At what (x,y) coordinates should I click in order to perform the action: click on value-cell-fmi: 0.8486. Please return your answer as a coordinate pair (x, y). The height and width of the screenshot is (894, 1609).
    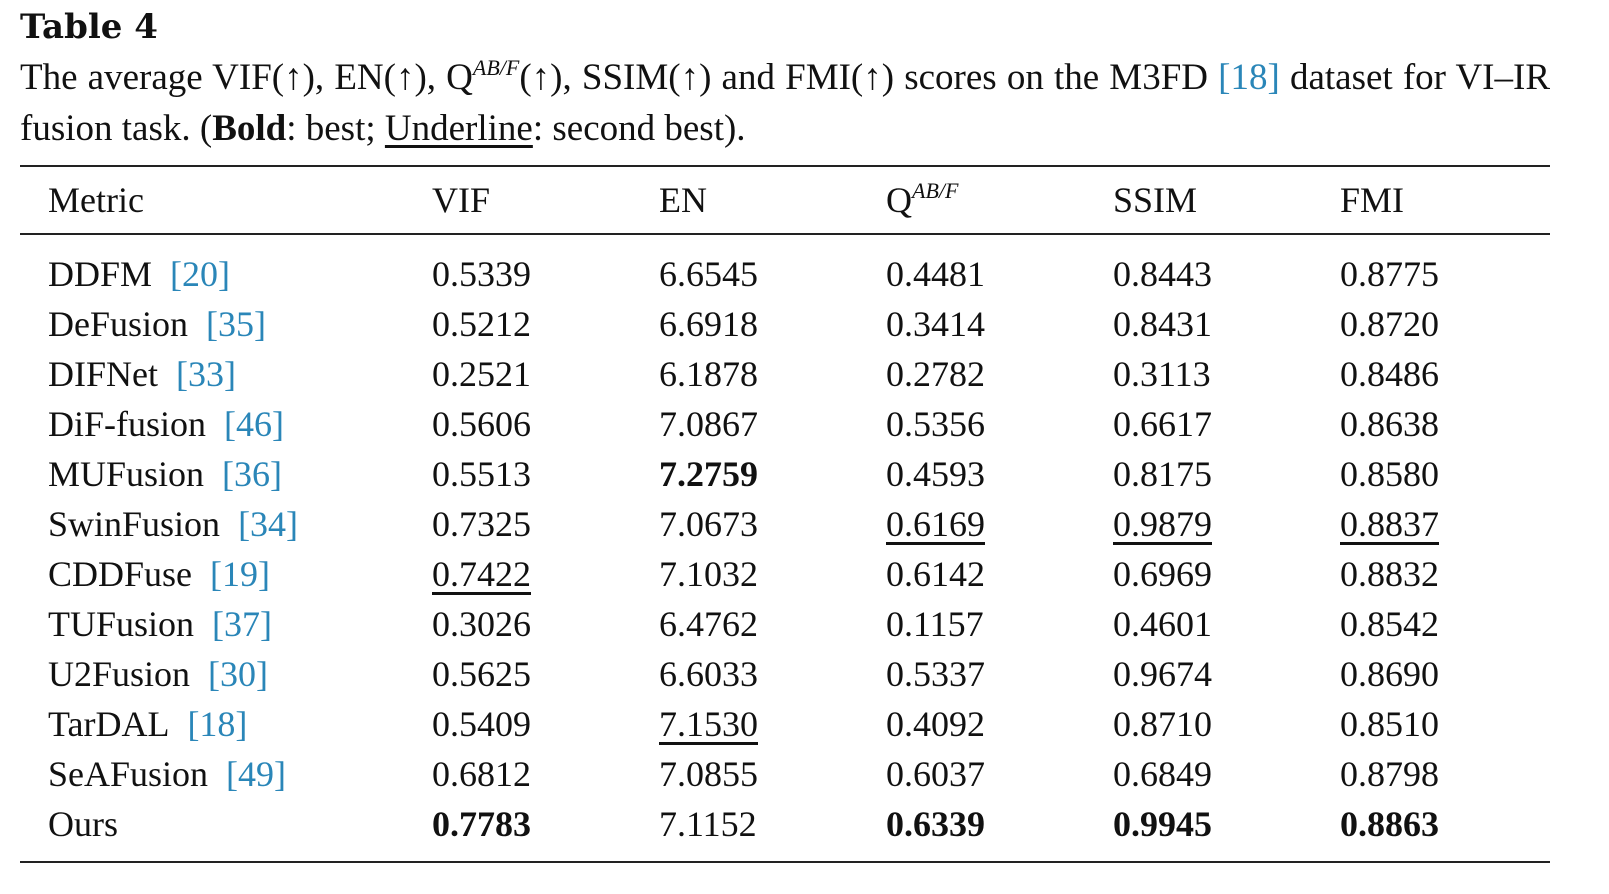
    Looking at the image, I should click on (1445, 374).